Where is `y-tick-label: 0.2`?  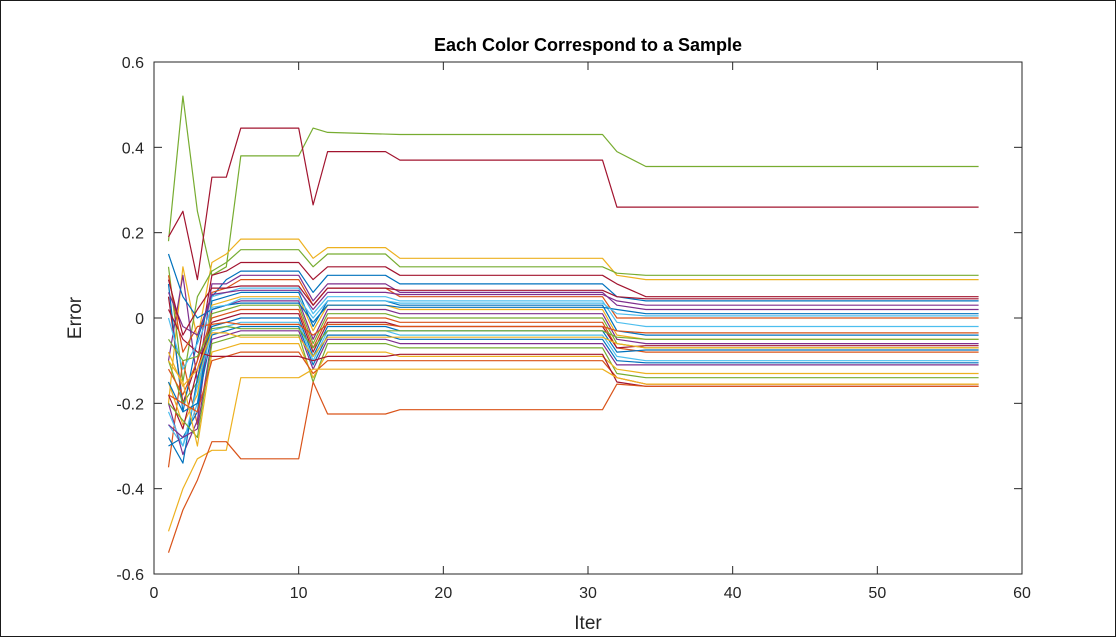
y-tick-label: 0.2 is located at coordinates (133, 234).